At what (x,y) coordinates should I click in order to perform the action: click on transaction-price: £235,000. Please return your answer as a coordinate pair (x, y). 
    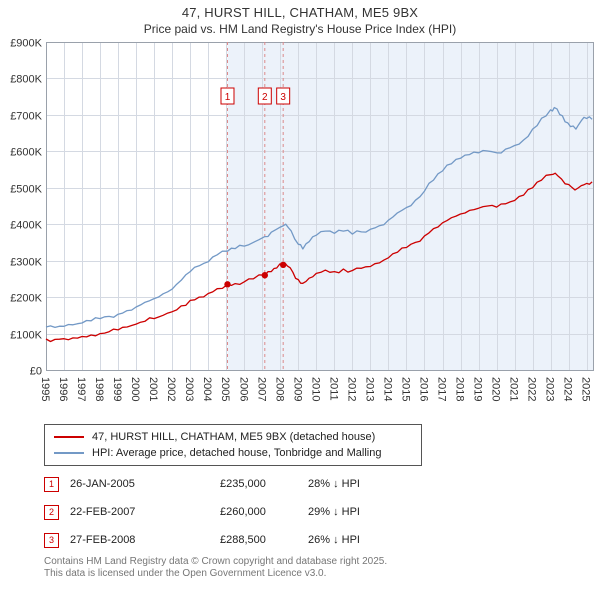
    Looking at the image, I should click on (243, 484).